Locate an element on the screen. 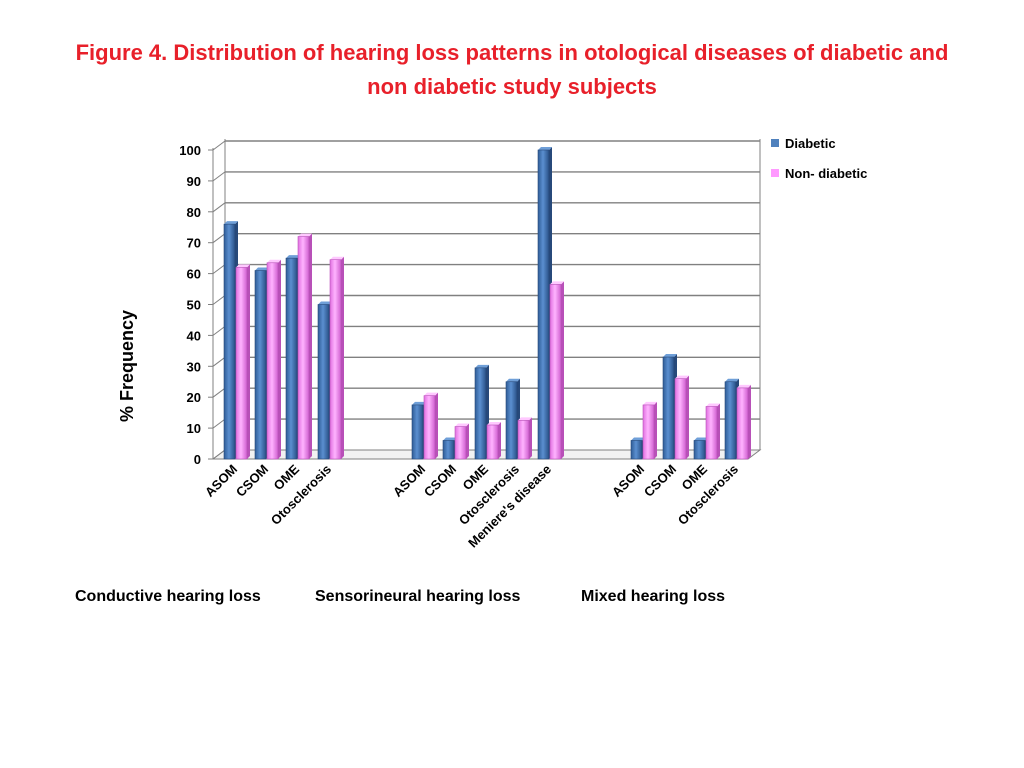 Image resolution: width=1024 pixels, height=768 pixels. y-tick-label: 70 is located at coordinates (194, 243).